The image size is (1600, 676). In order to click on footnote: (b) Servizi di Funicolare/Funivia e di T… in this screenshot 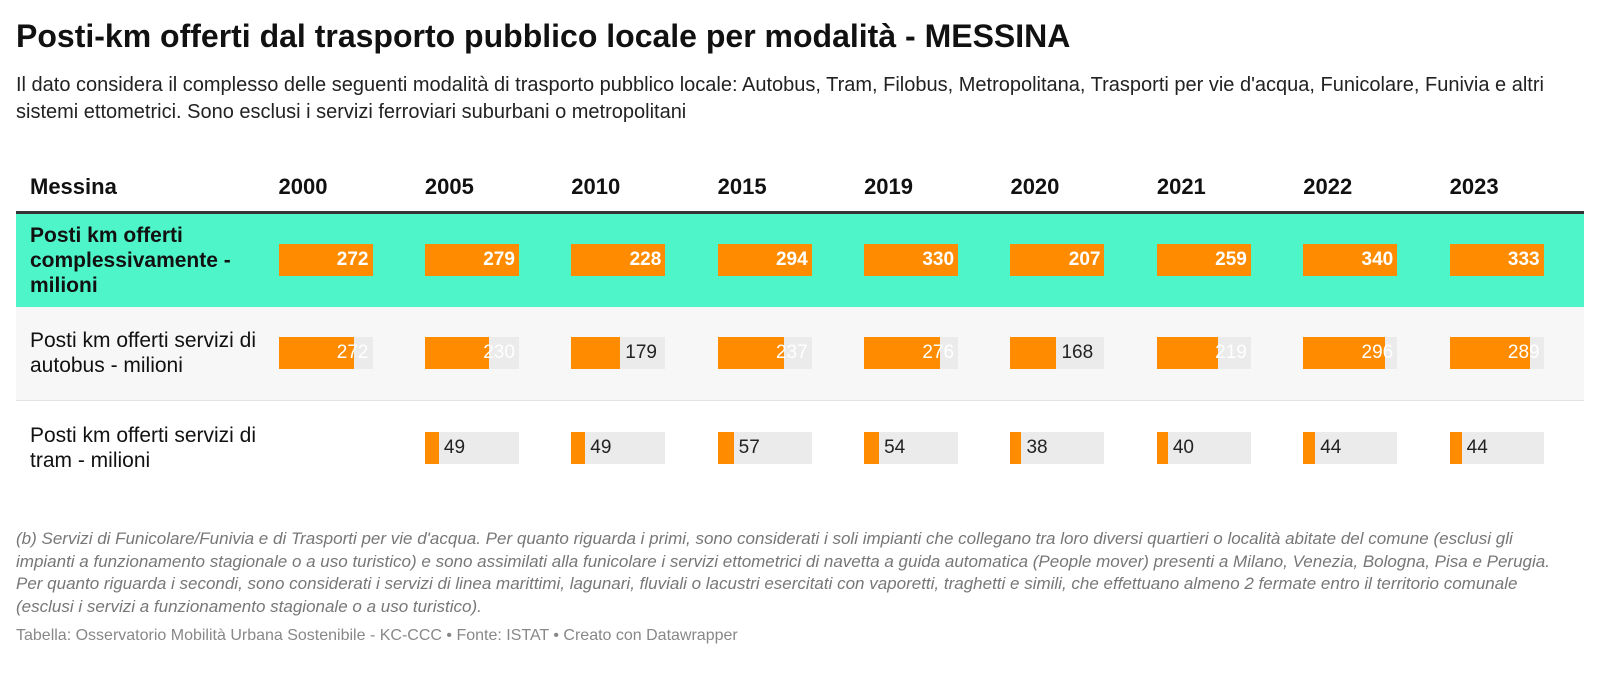, I will do `click(783, 572)`.